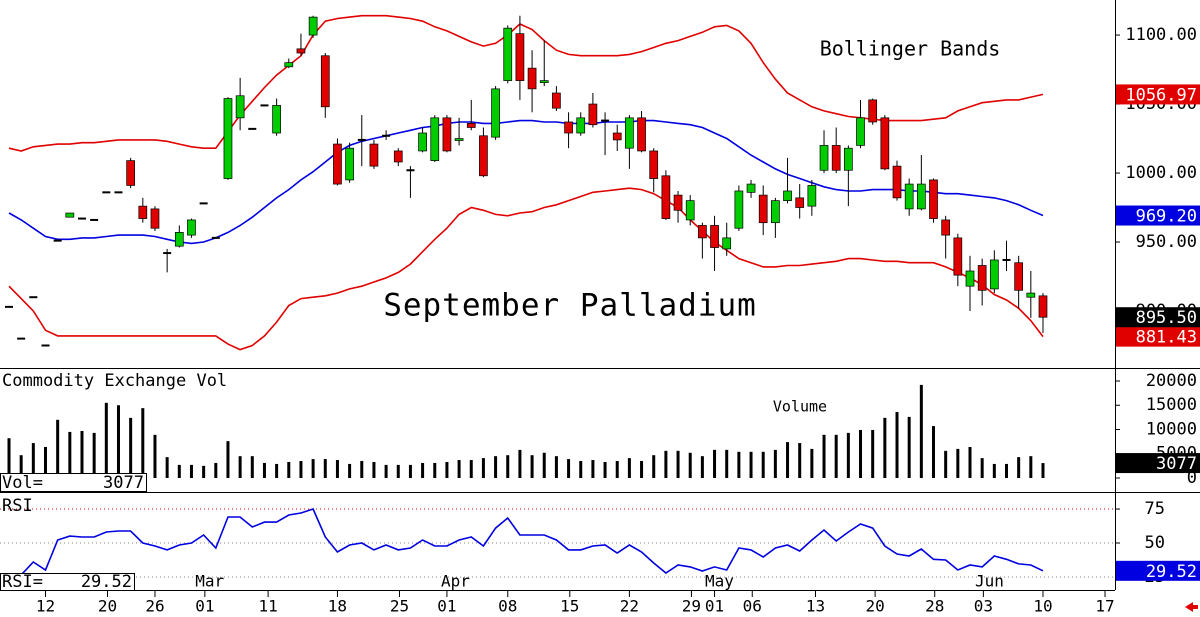 The width and height of the screenshot is (1200, 617). Describe the element at coordinates (123, 483) in the screenshot. I see `readout-value: 3077` at that location.